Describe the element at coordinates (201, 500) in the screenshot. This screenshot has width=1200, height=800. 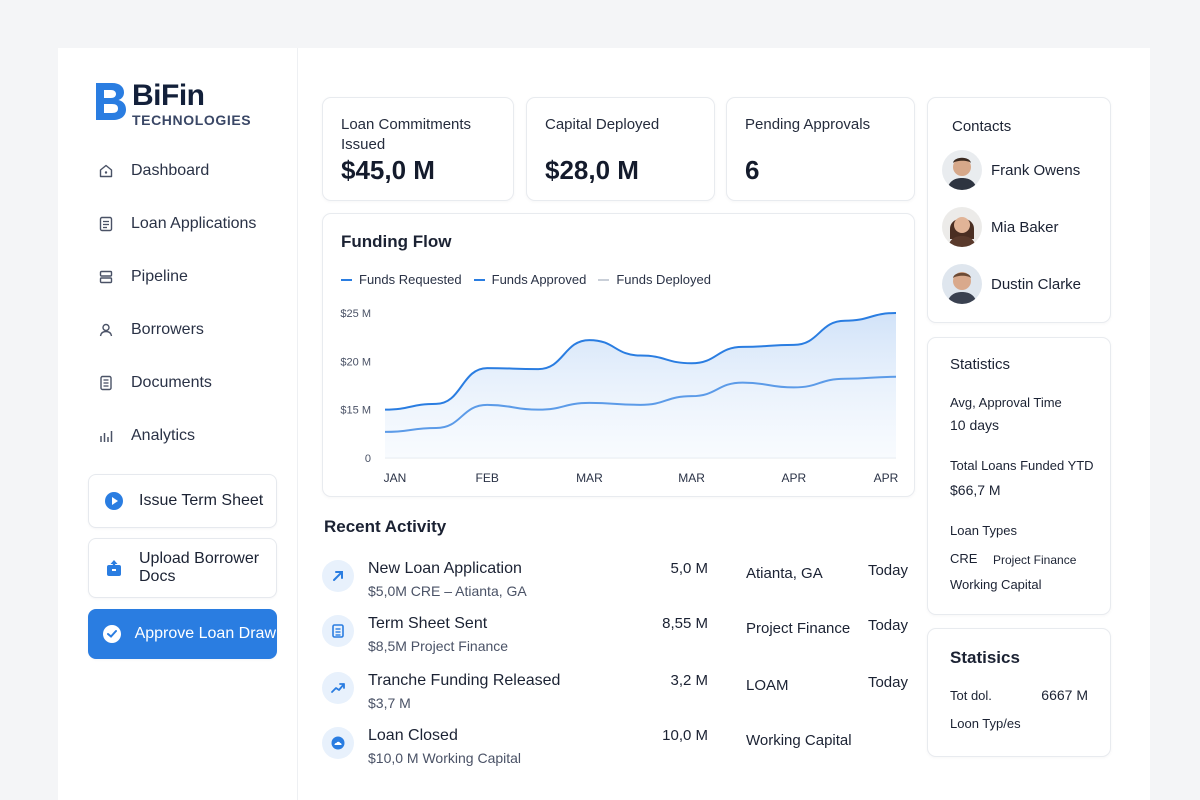
I see `action-label: Issue Term Sheet` at that location.